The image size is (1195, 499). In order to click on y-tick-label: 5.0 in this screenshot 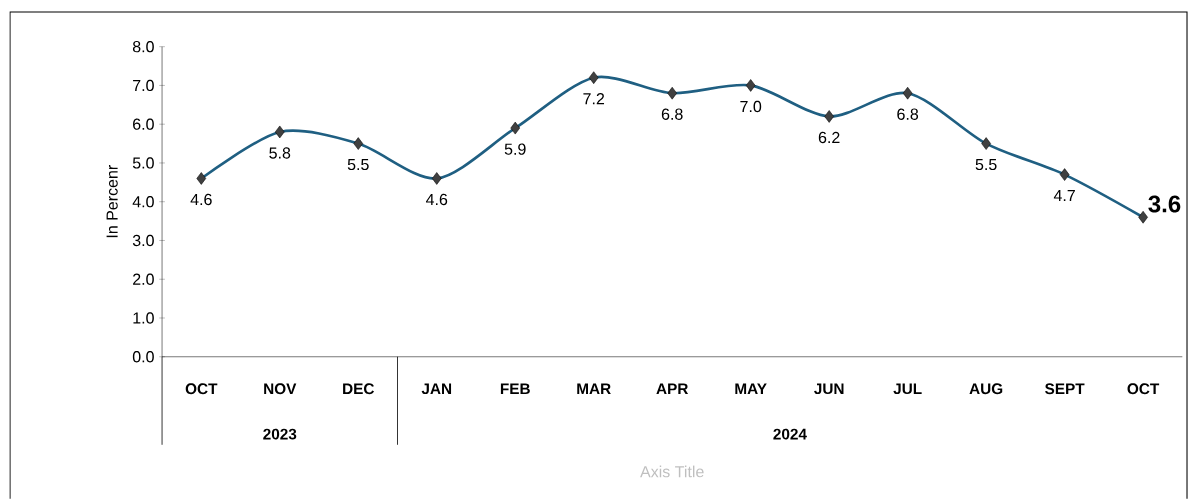, I will do `click(143, 163)`.